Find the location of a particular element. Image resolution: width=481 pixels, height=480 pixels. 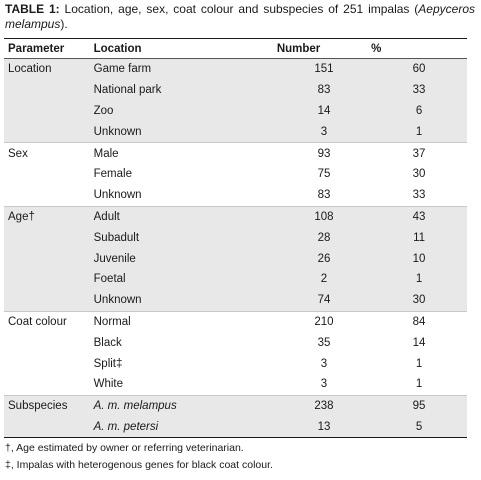

row-label: Normal is located at coordinates (112, 321).